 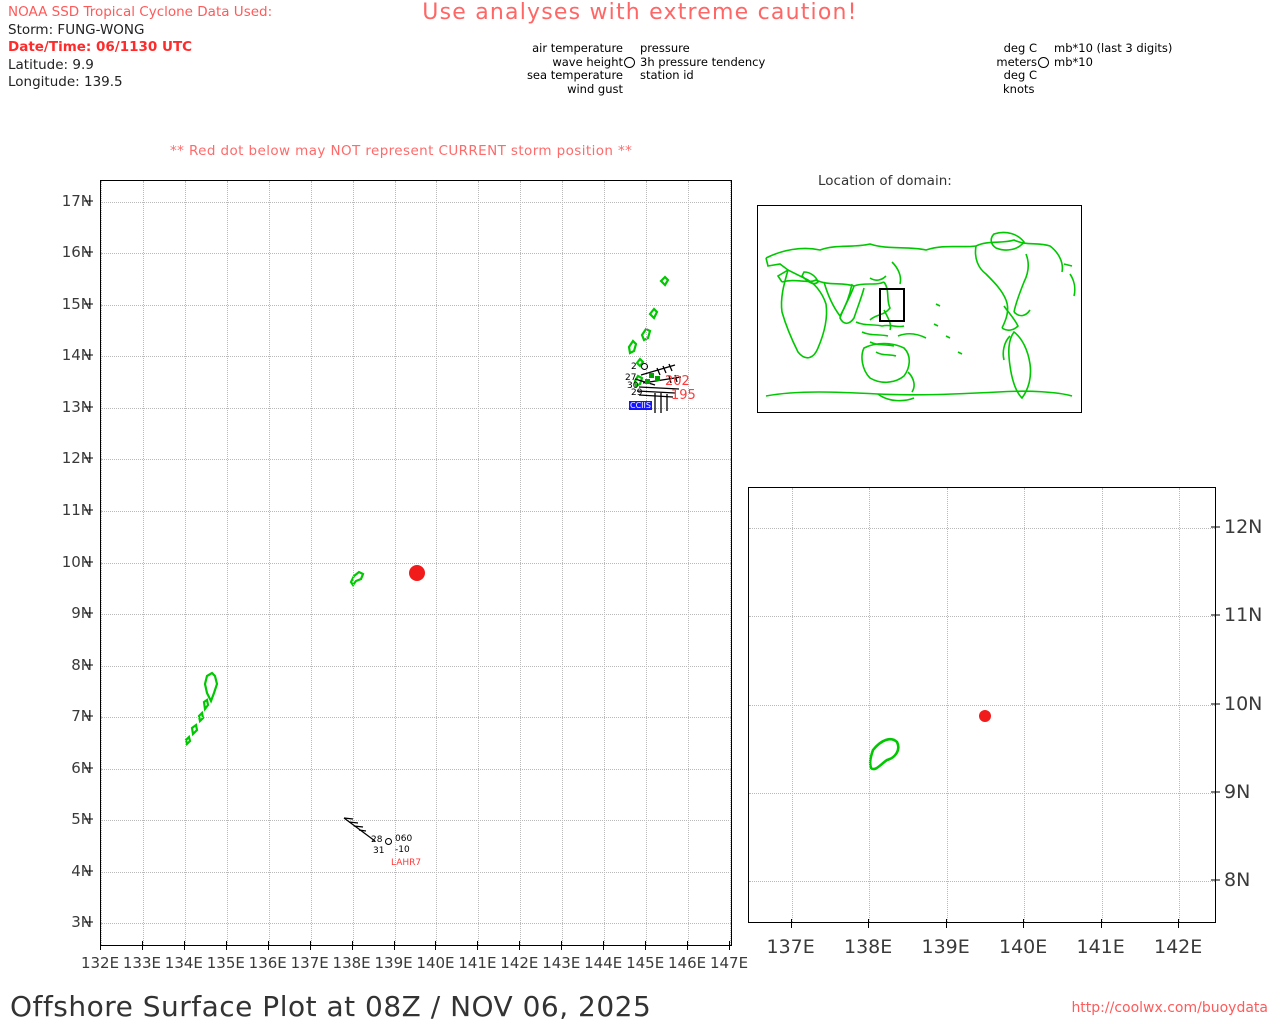 What do you see at coordinates (100, 963) in the screenshot?
I see `x-axis-tick-label: 132E` at bounding box center [100, 963].